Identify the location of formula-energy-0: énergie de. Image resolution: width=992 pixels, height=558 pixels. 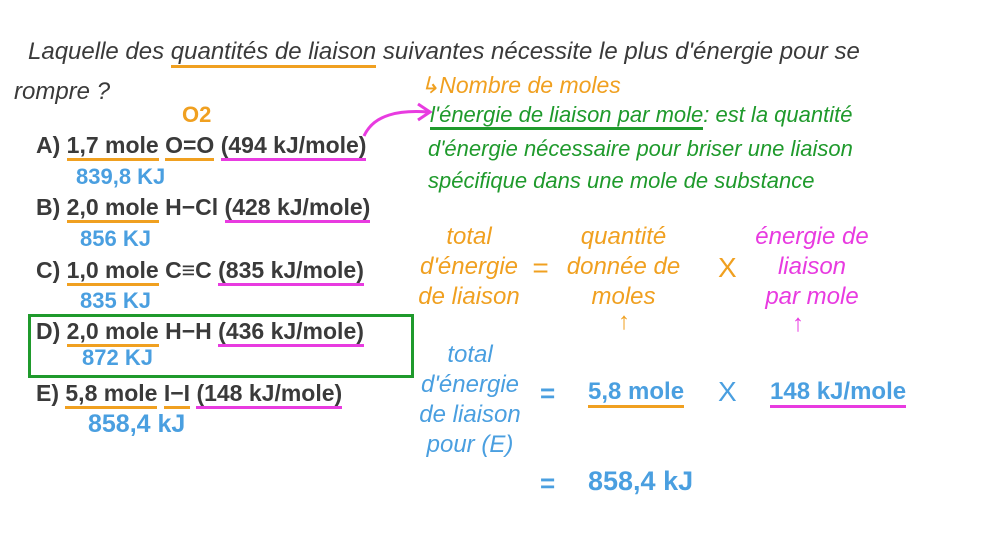
(812, 236).